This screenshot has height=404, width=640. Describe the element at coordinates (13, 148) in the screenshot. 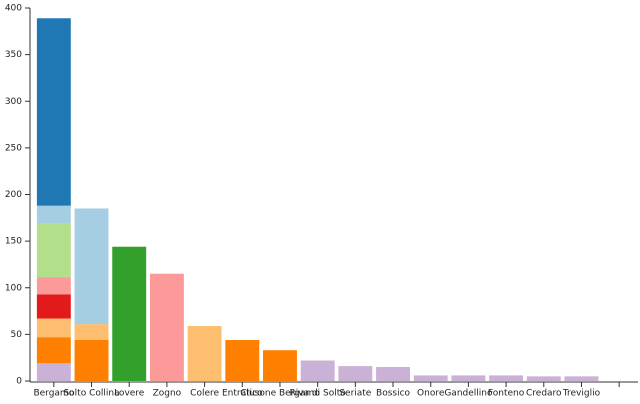

I see `y-tick-label: 250` at that location.